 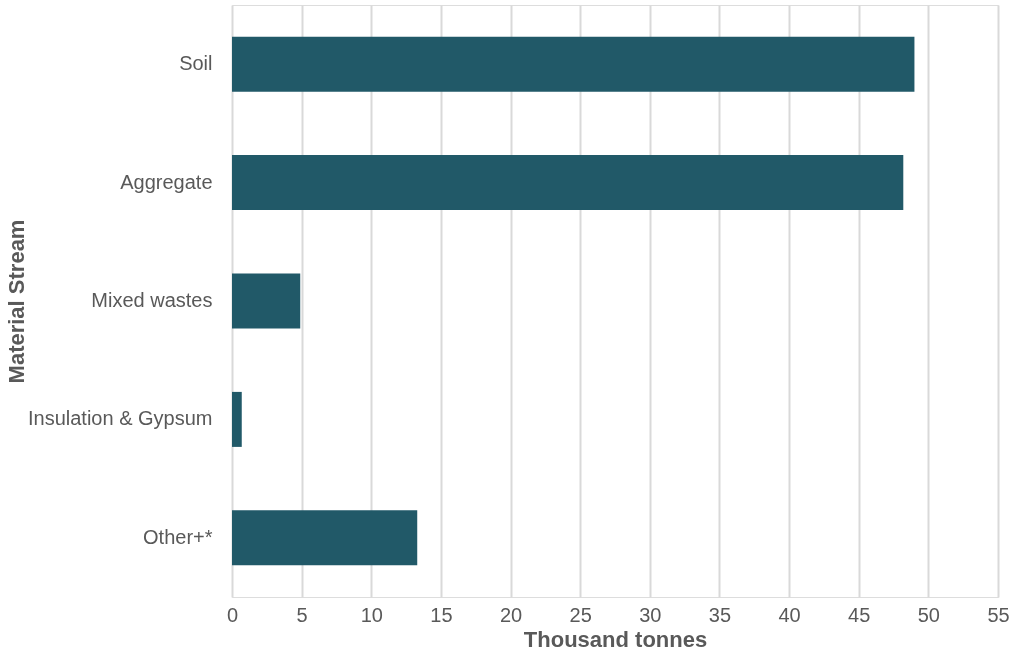 I want to click on x-tick-label: 30, so click(x=650, y=614).